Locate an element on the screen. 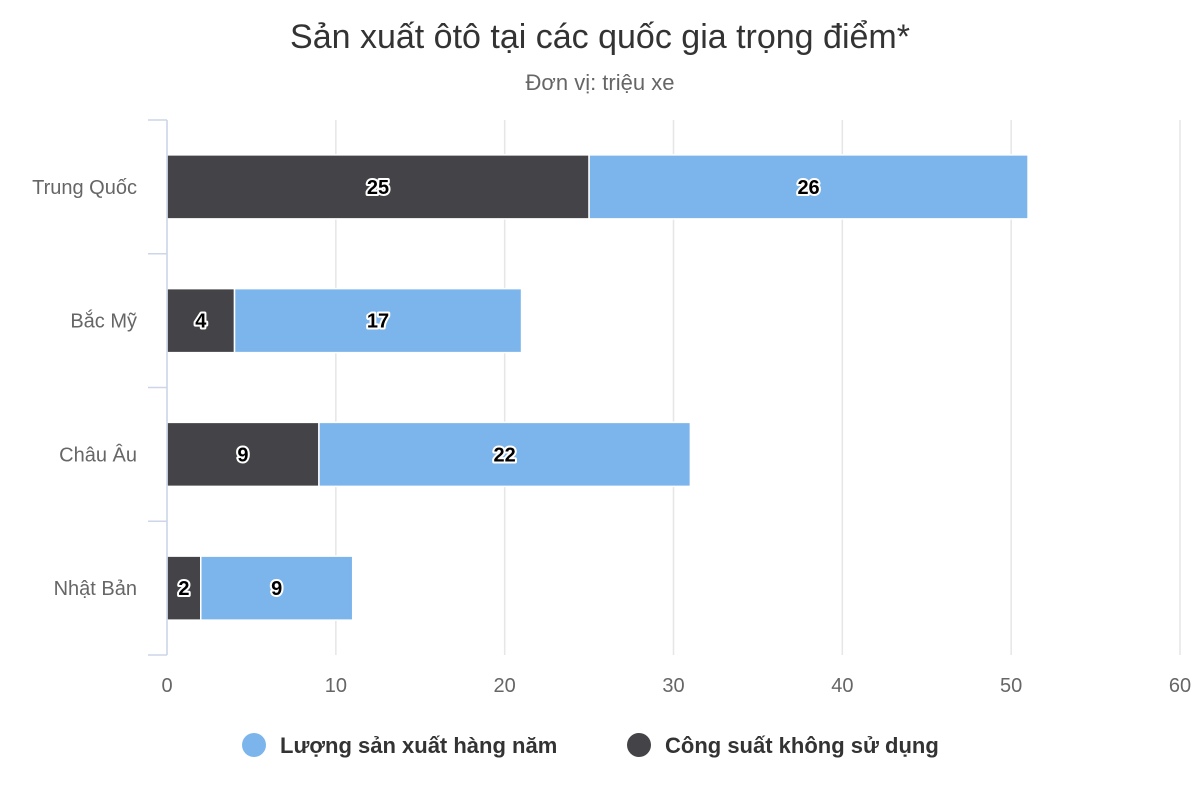 Image resolution: width=1200 pixels, height=800 pixels. data-label: 26 is located at coordinates (808, 188).